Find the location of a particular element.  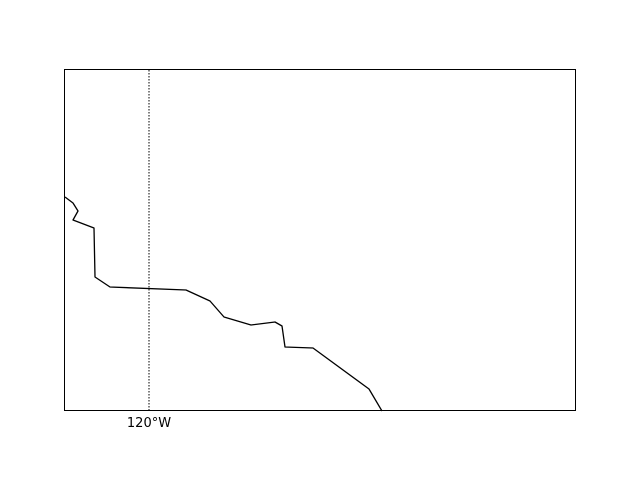

meridian-label: 120°W is located at coordinates (149, 423).